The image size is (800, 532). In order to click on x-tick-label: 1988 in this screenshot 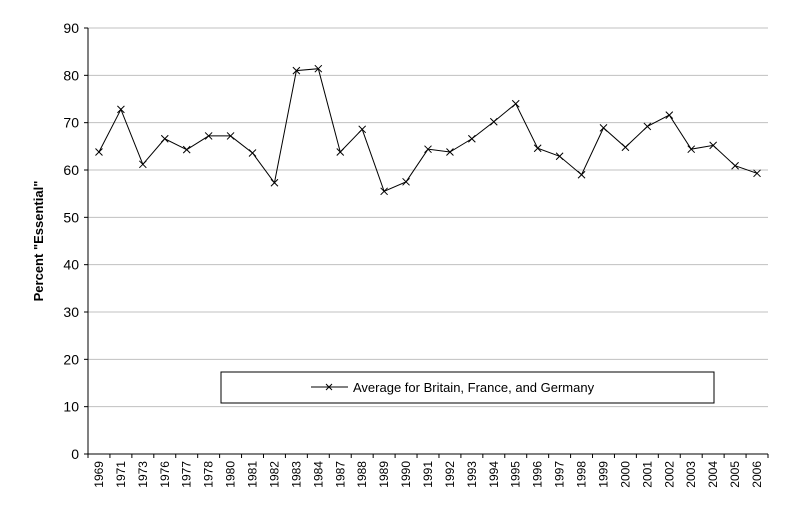, I will do `click(362, 474)`.